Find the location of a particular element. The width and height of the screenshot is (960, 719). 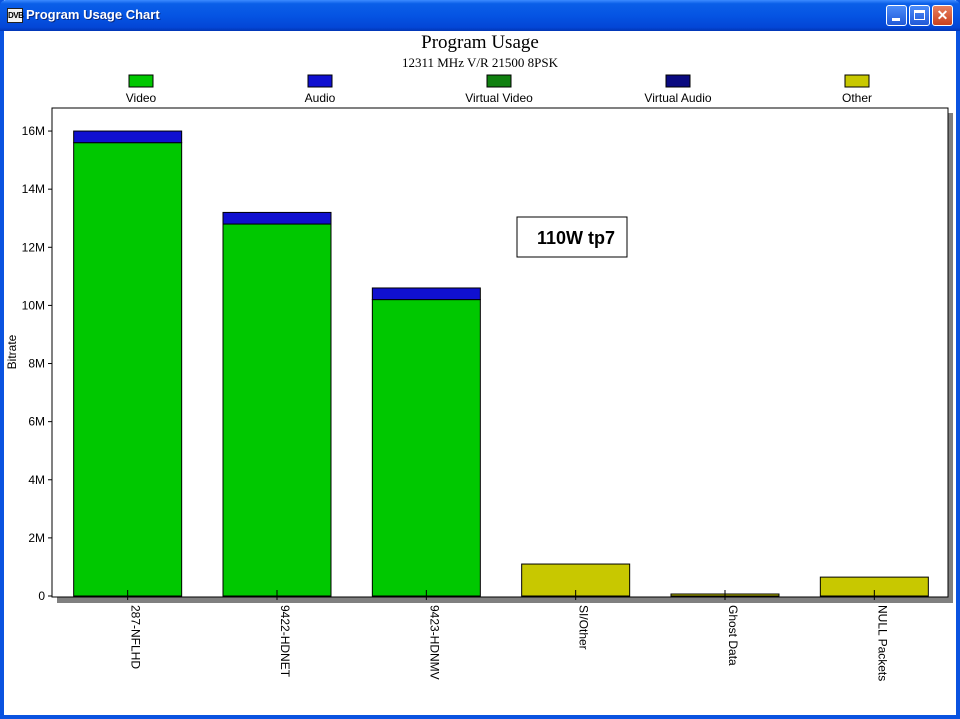

annotation-frame is located at coordinates (572, 237).